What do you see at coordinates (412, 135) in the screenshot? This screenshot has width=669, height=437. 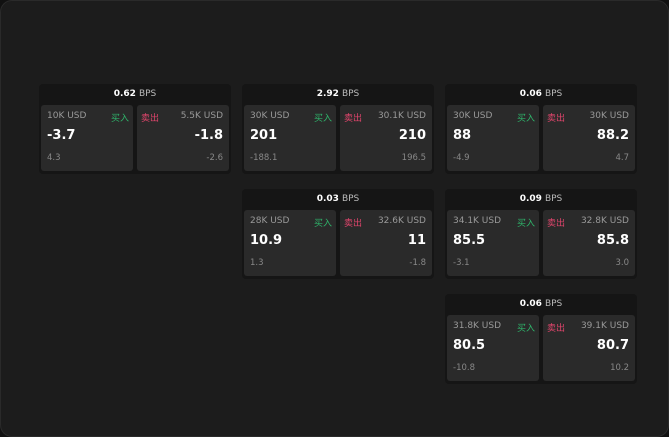 I see `sell-price: 210` at bounding box center [412, 135].